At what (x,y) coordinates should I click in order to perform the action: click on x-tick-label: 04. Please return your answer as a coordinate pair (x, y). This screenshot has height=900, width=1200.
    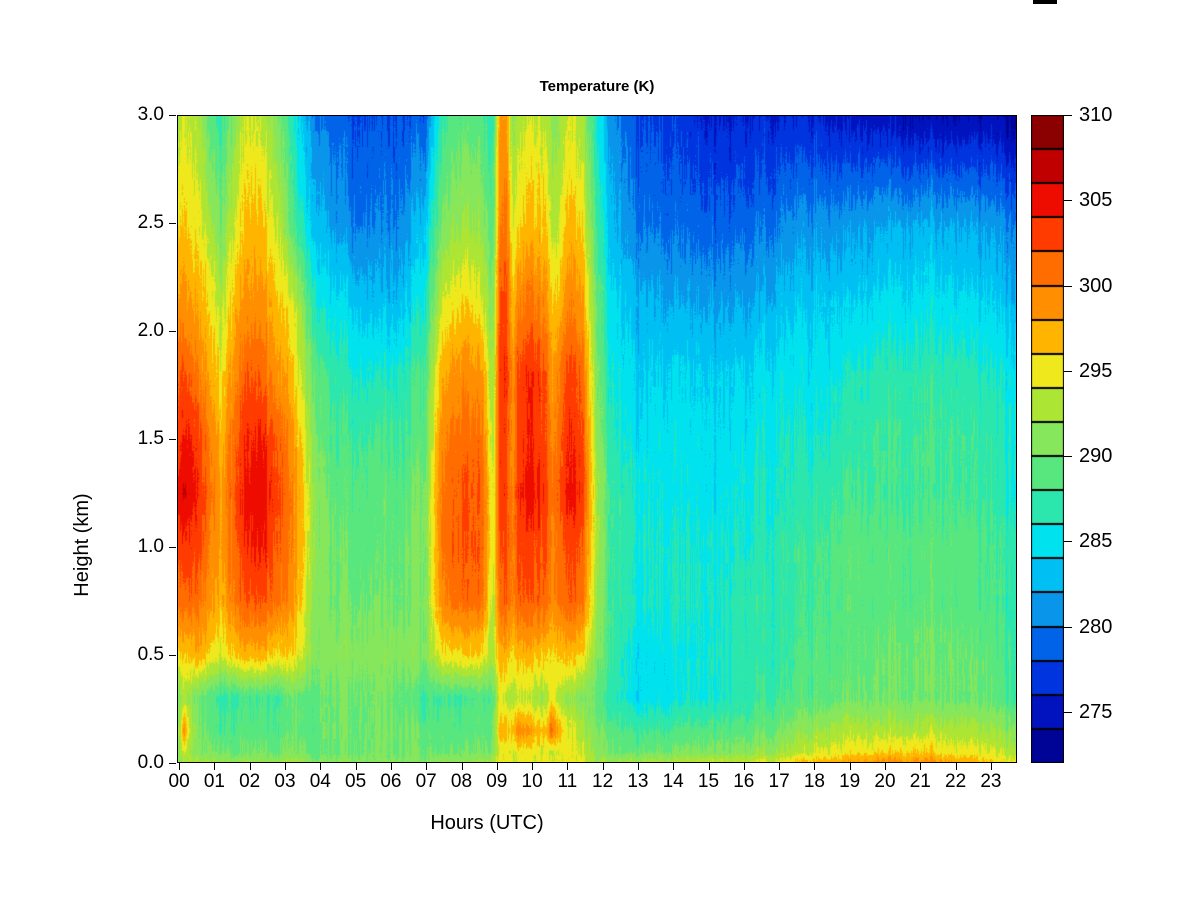
    Looking at the image, I should click on (320, 781).